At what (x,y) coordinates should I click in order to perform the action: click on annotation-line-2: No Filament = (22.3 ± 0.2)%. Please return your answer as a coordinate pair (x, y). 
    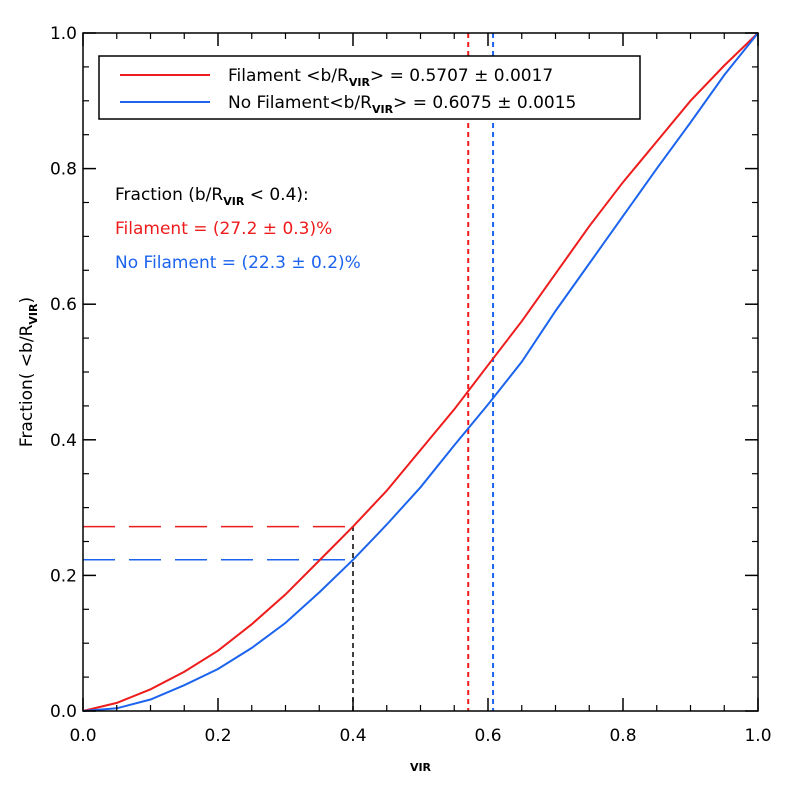
    Looking at the image, I should click on (238, 263).